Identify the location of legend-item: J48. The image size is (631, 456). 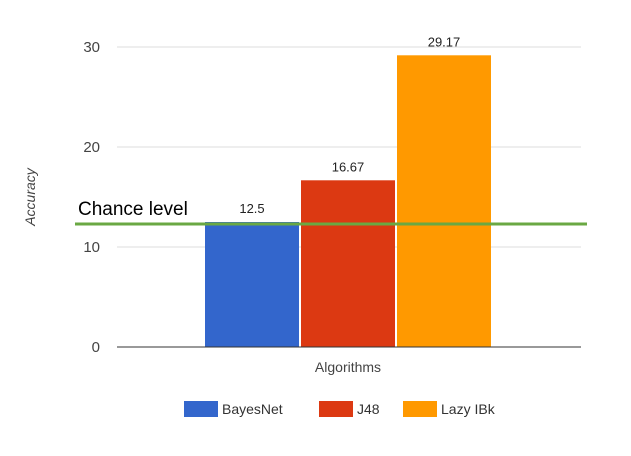
(349, 409).